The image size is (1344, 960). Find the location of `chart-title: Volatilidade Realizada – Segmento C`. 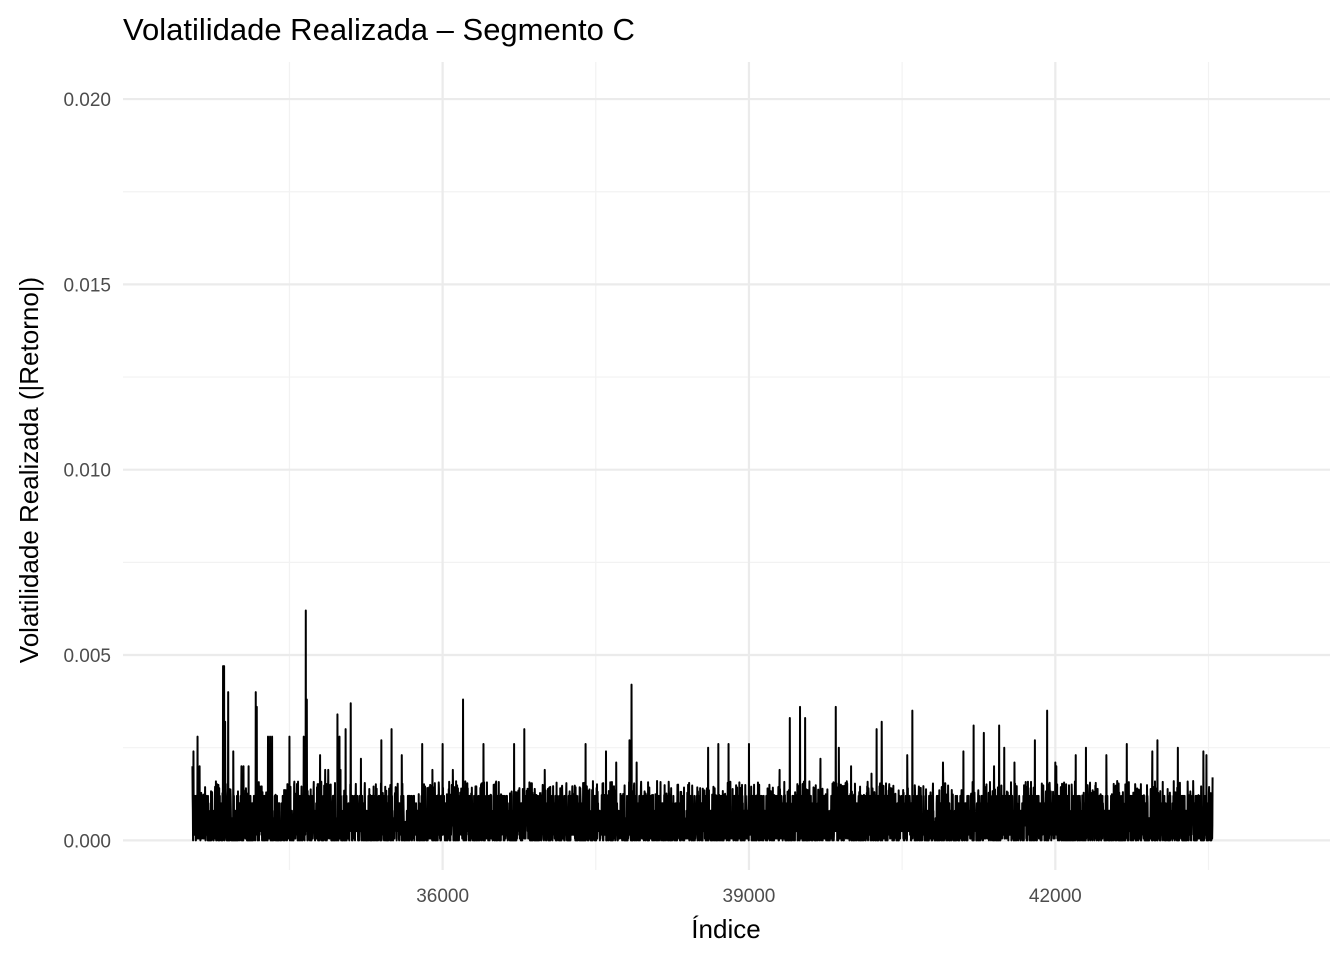

chart-title: Volatilidade Realizada – Segmento C is located at coordinates (379, 29).